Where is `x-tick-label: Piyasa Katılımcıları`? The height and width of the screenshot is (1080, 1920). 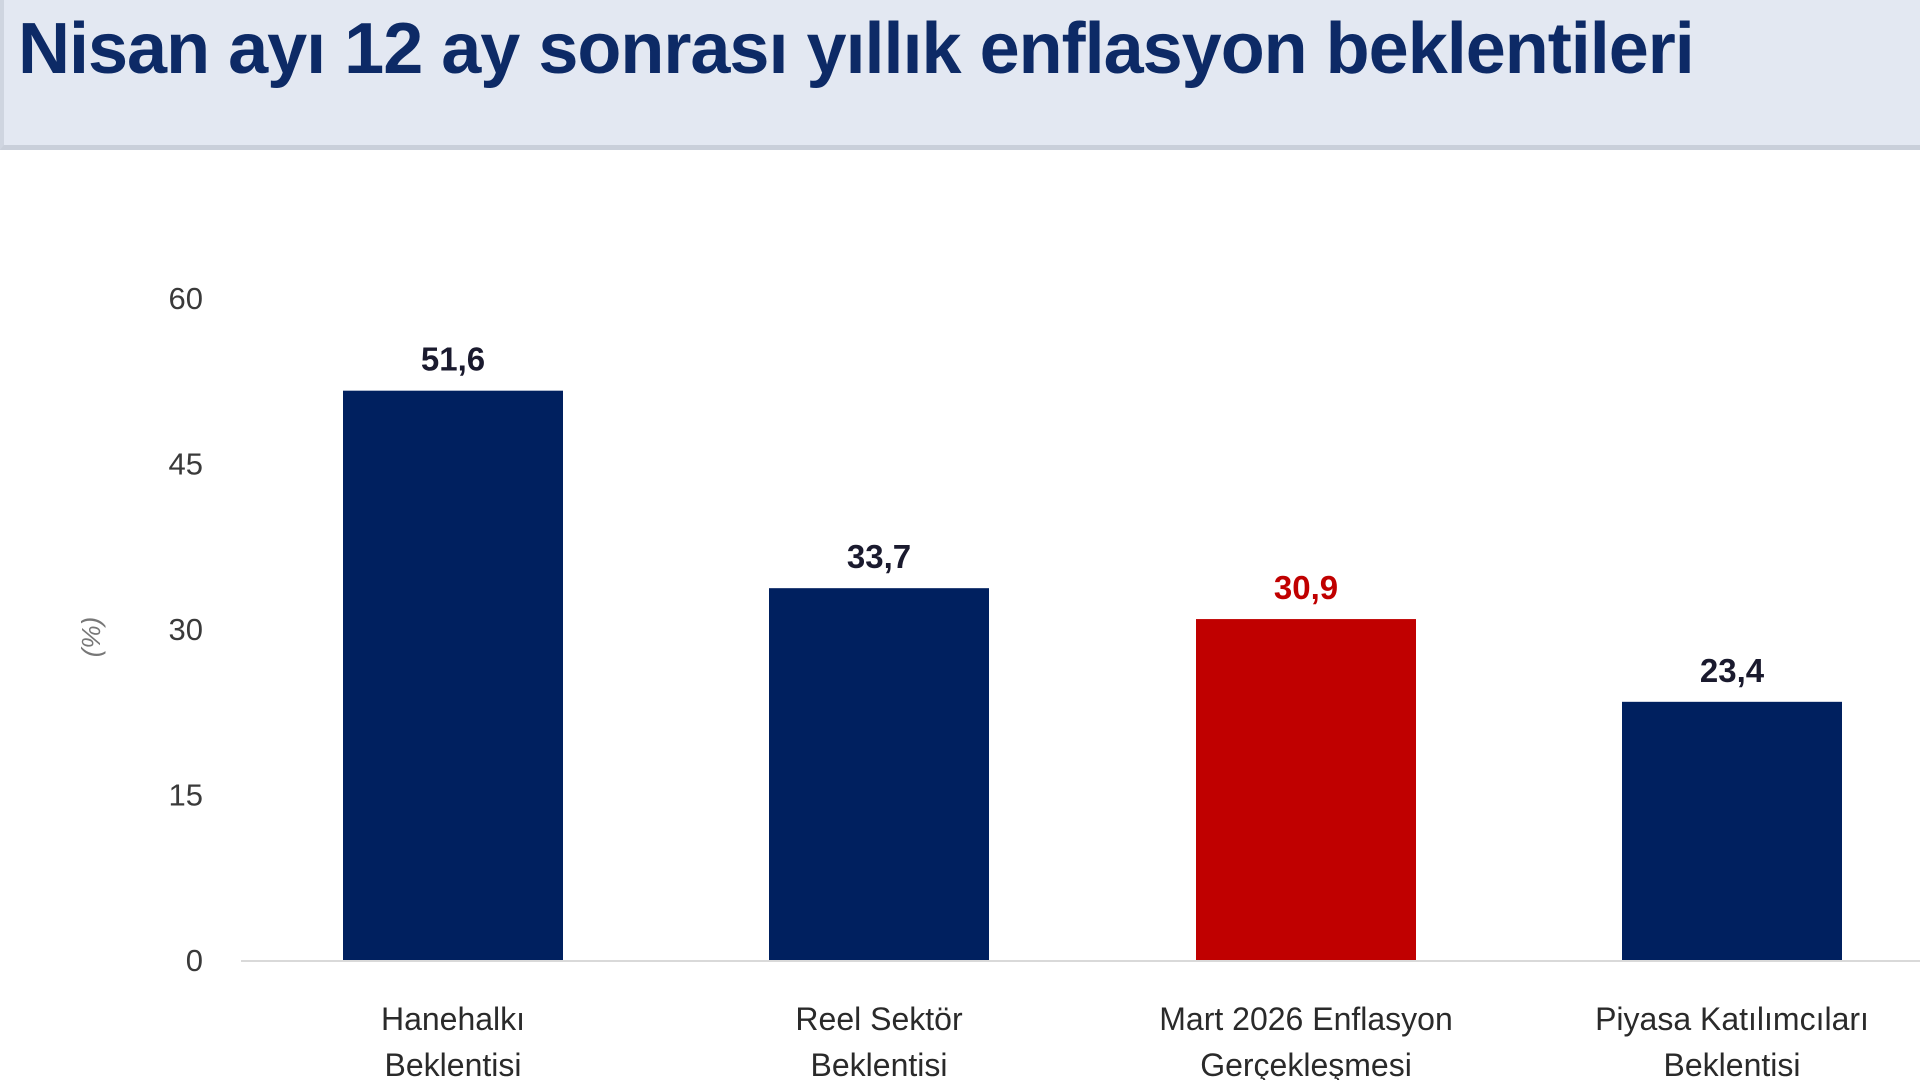
x-tick-label: Piyasa Katılımcıları is located at coordinates (1732, 1019).